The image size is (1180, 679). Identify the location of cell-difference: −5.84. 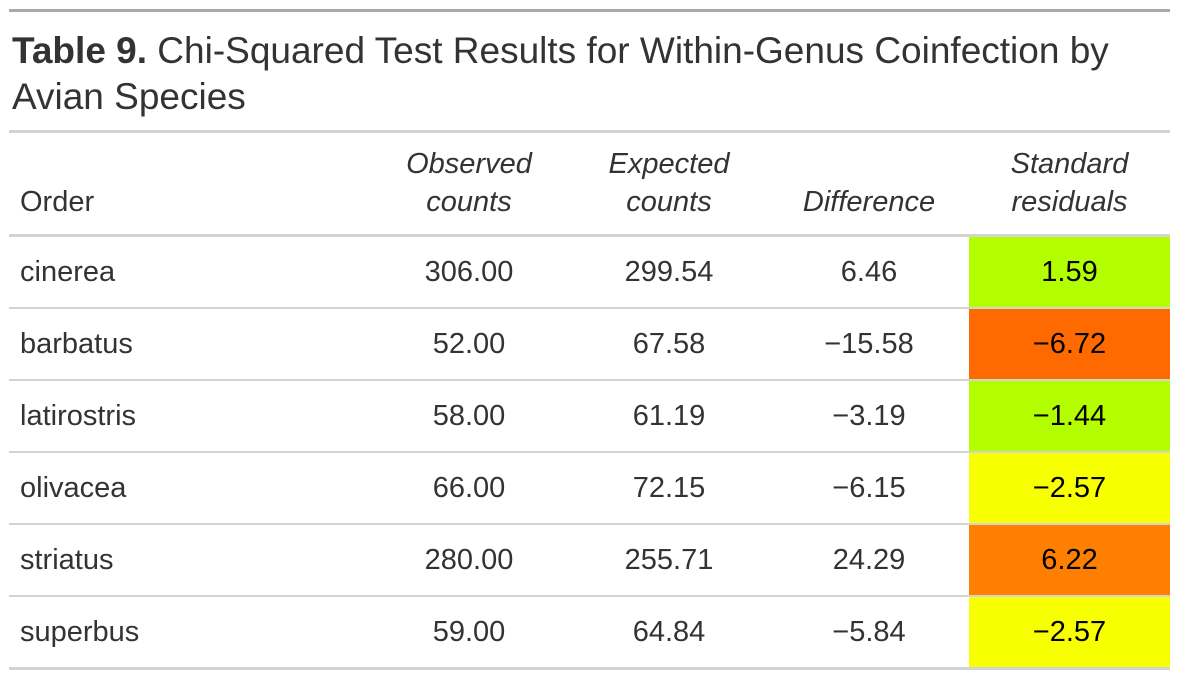
(869, 633).